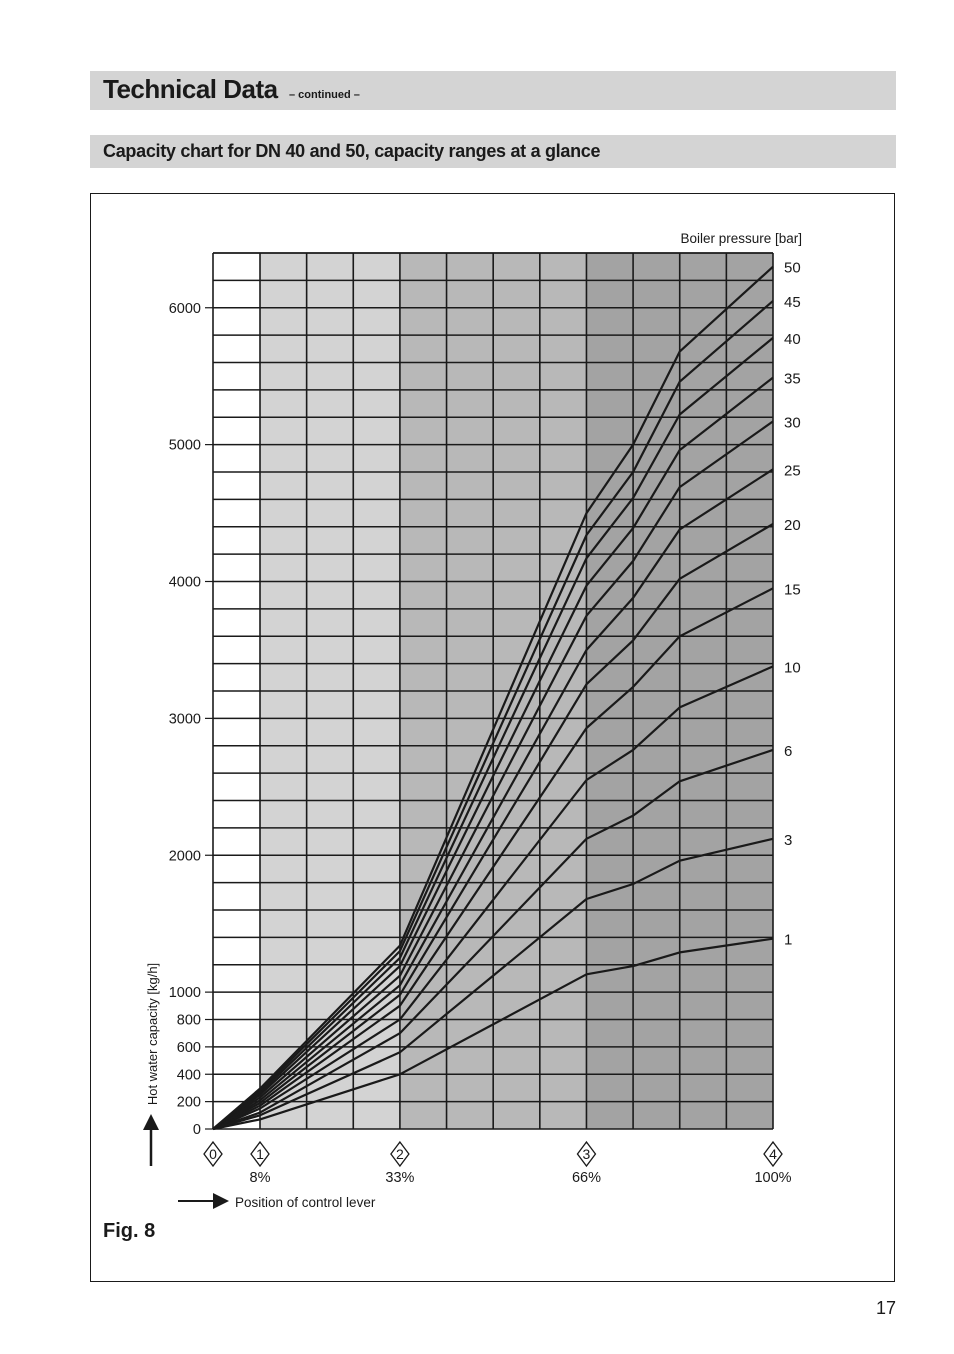 This screenshot has width=954, height=1354. Describe the element at coordinates (792, 667) in the screenshot. I see `series-label: 10` at that location.